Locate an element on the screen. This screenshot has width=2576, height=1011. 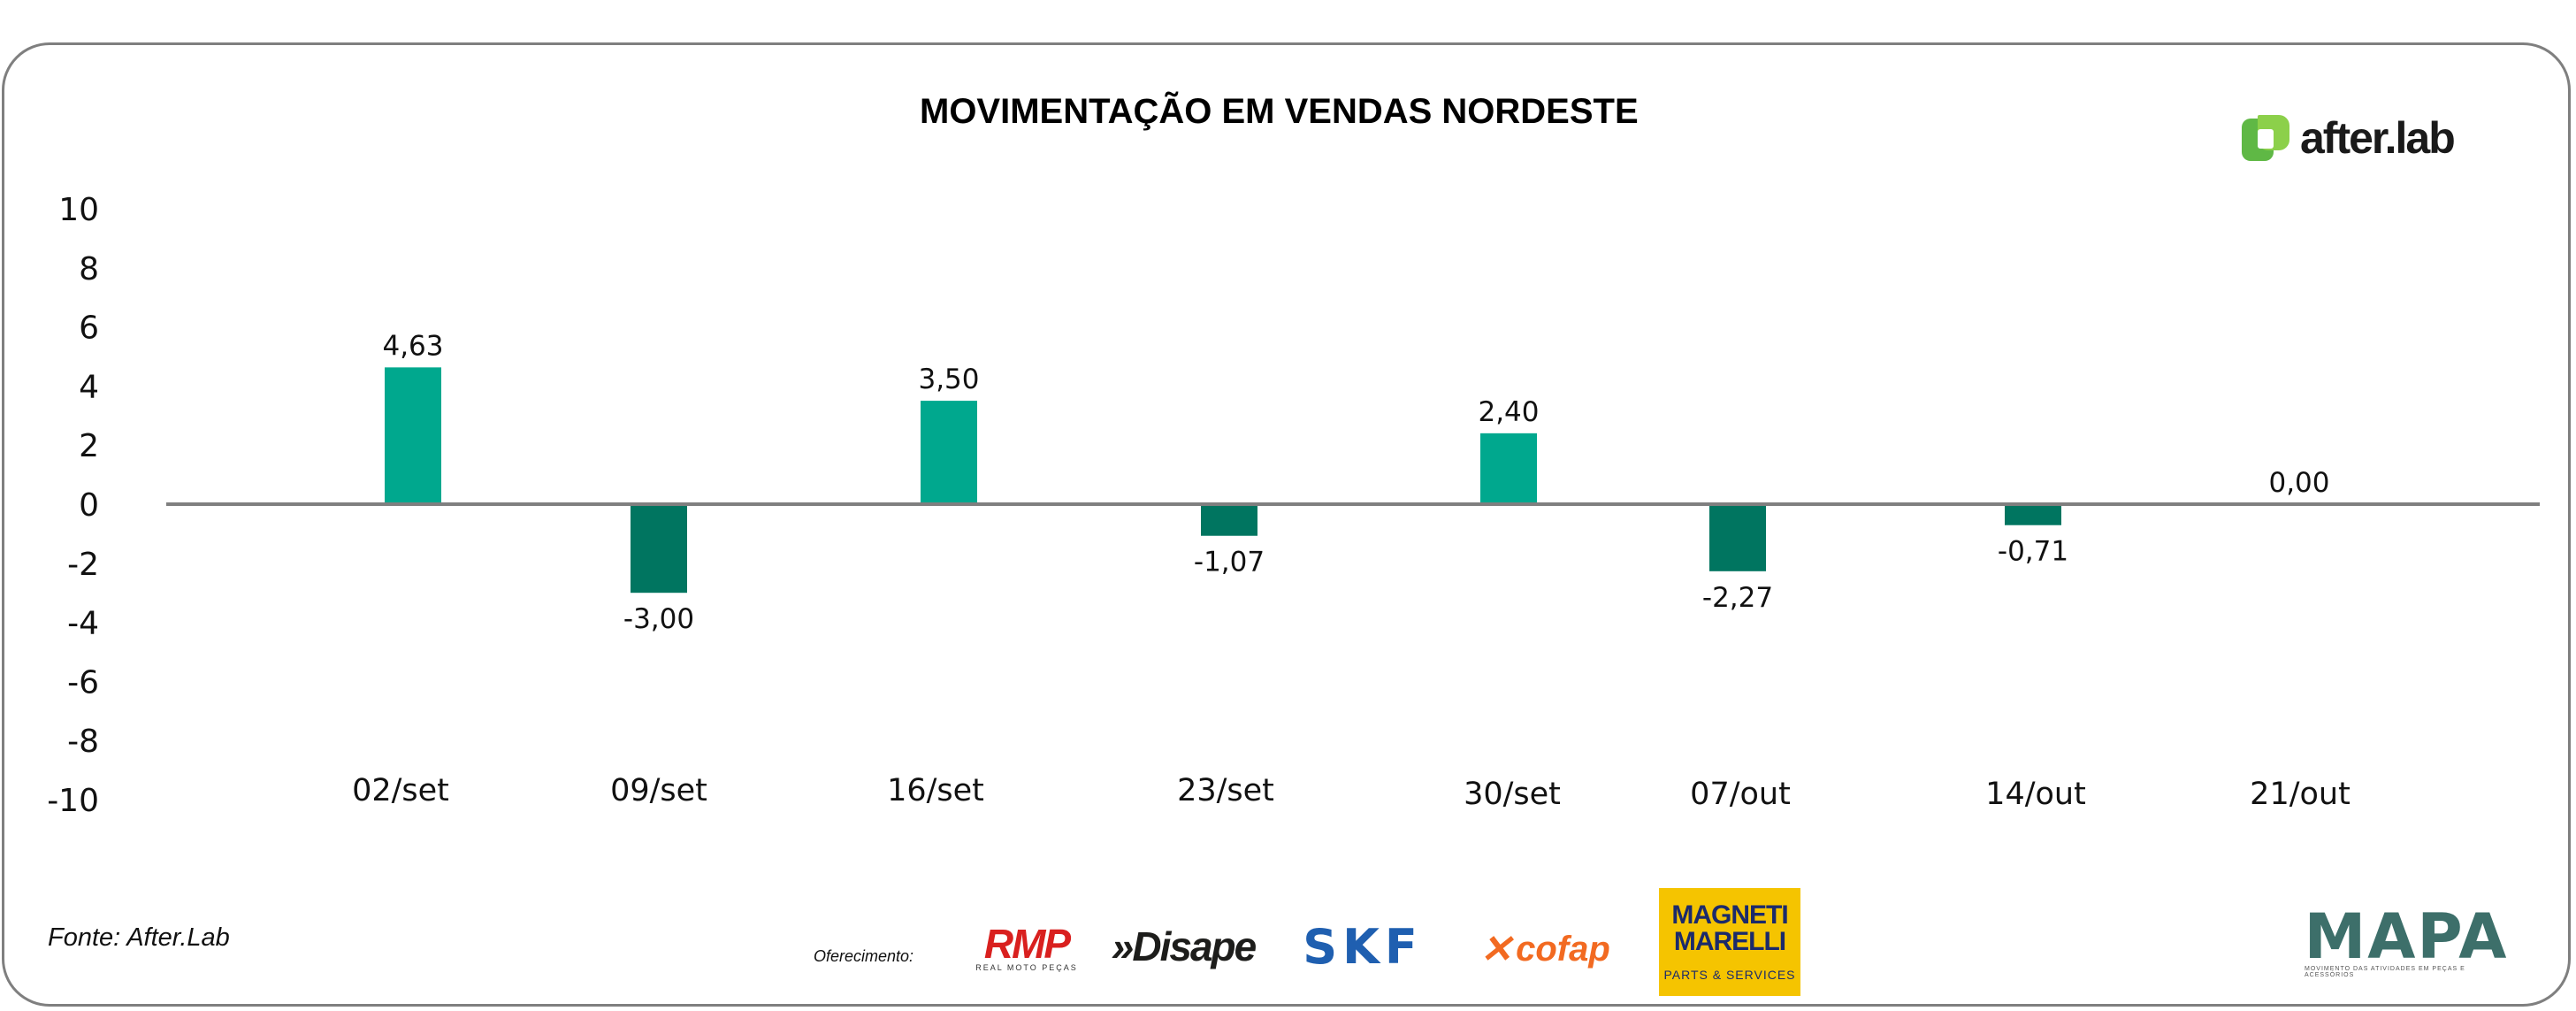
y-tick-label: 10 is located at coordinates (79, 210).